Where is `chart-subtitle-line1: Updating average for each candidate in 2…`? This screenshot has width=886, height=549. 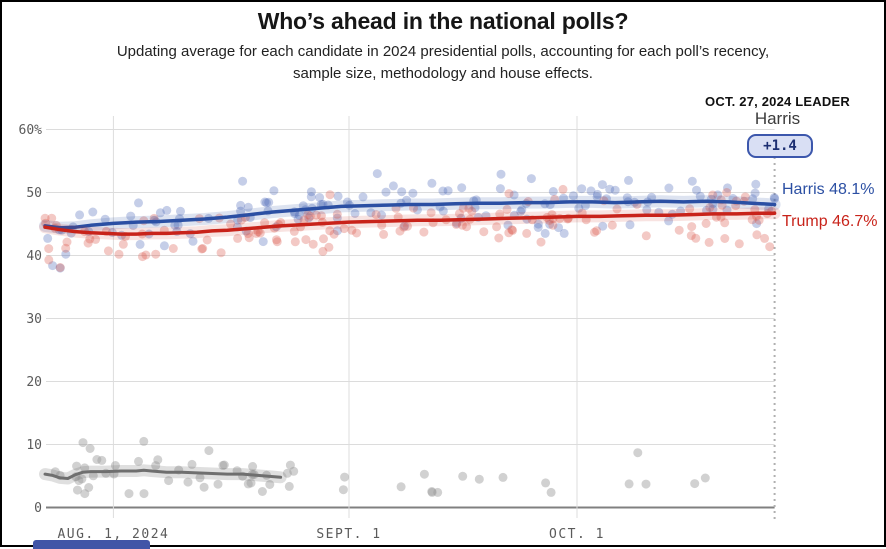 chart-subtitle-line1: Updating average for each candidate in 2… is located at coordinates (443, 51).